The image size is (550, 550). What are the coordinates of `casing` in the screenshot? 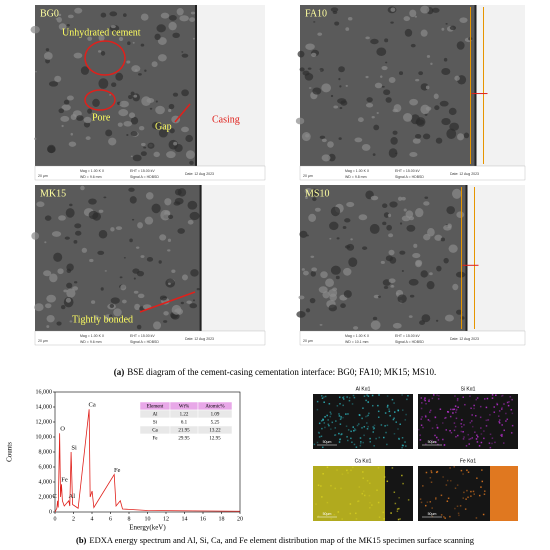 It's located at (495, 258).